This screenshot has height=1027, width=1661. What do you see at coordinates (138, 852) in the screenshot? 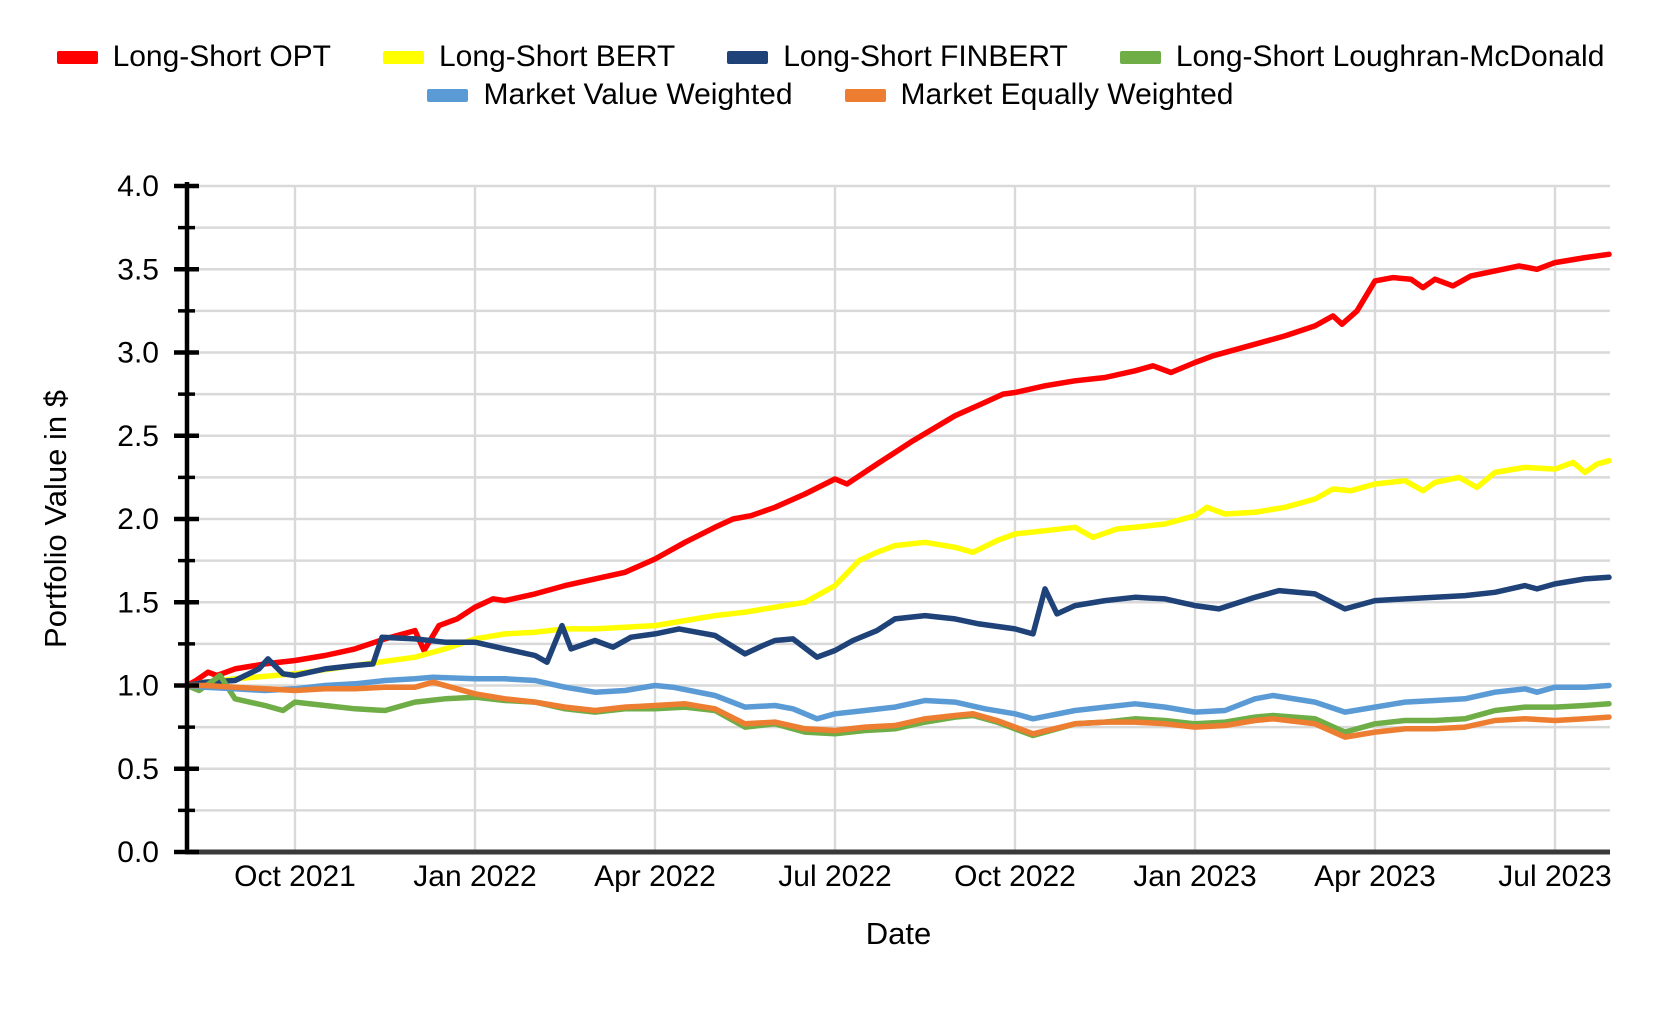
I see `y-tick-label: 0.0` at bounding box center [138, 852].